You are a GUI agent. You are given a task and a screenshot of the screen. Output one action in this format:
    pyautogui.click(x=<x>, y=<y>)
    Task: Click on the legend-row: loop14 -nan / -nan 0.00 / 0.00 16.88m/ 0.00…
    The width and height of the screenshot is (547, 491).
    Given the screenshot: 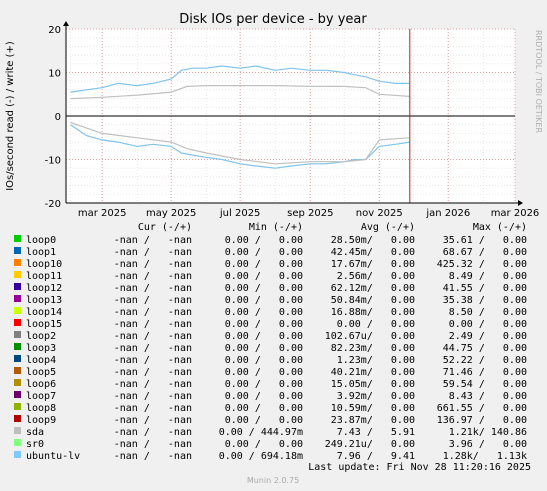 What is the action you would take?
    pyautogui.click(x=270, y=312)
    